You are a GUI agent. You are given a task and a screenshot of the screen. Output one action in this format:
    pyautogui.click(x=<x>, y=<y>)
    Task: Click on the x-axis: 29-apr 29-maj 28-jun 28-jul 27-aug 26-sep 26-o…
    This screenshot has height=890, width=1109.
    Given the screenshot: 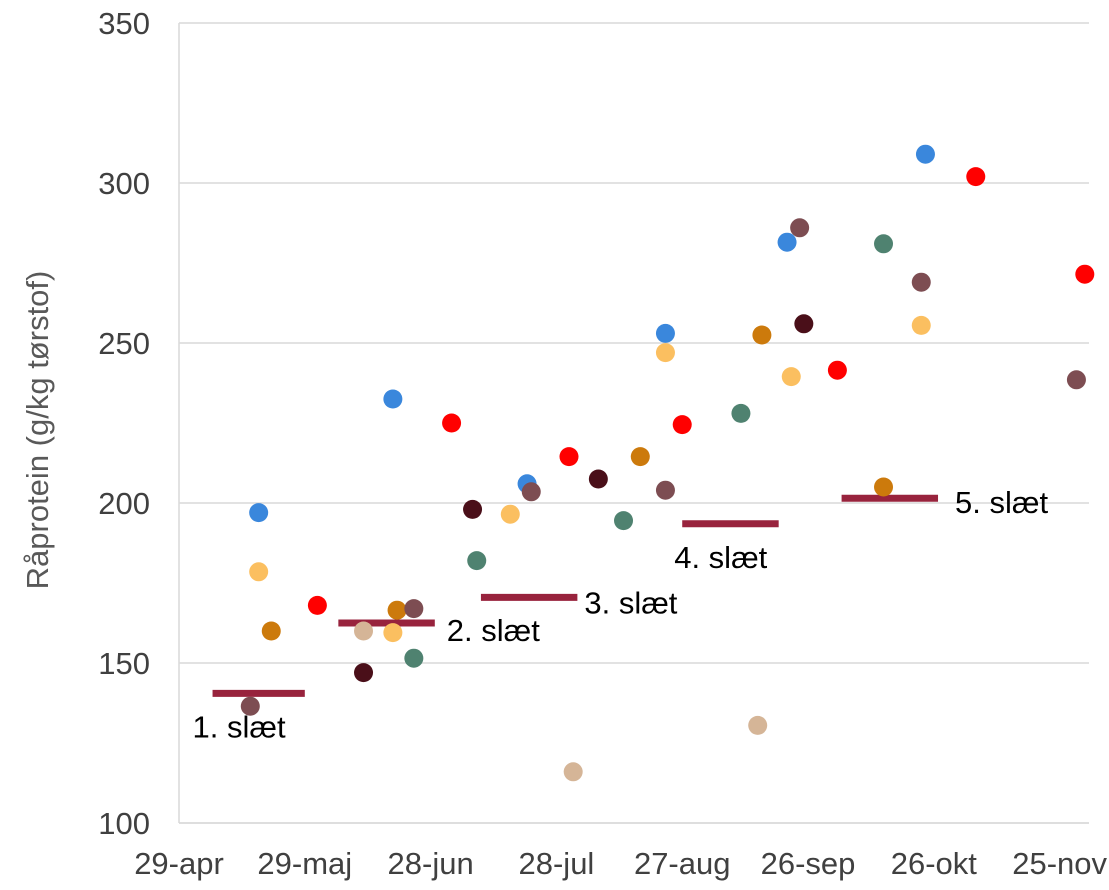 What is the action you would take?
    pyautogui.click(x=621, y=851)
    